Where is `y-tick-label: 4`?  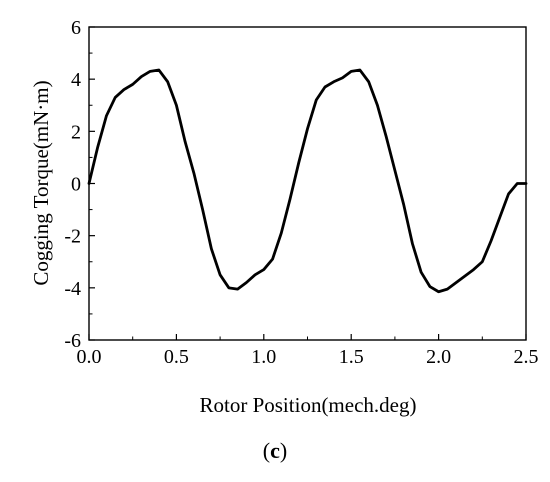
y-tick-label: 4 is located at coordinates (76, 80).